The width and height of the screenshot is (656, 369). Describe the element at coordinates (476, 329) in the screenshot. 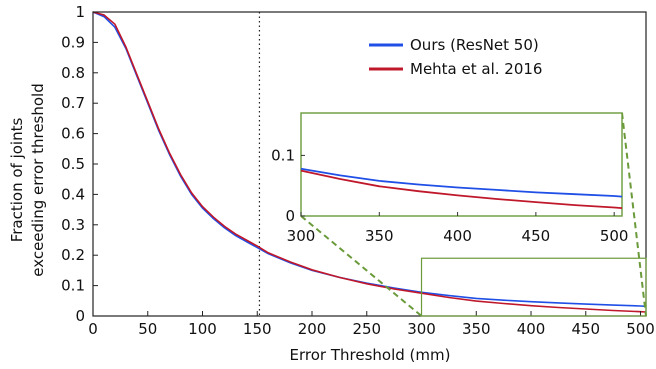

I see `x-tick-label: 350` at that location.